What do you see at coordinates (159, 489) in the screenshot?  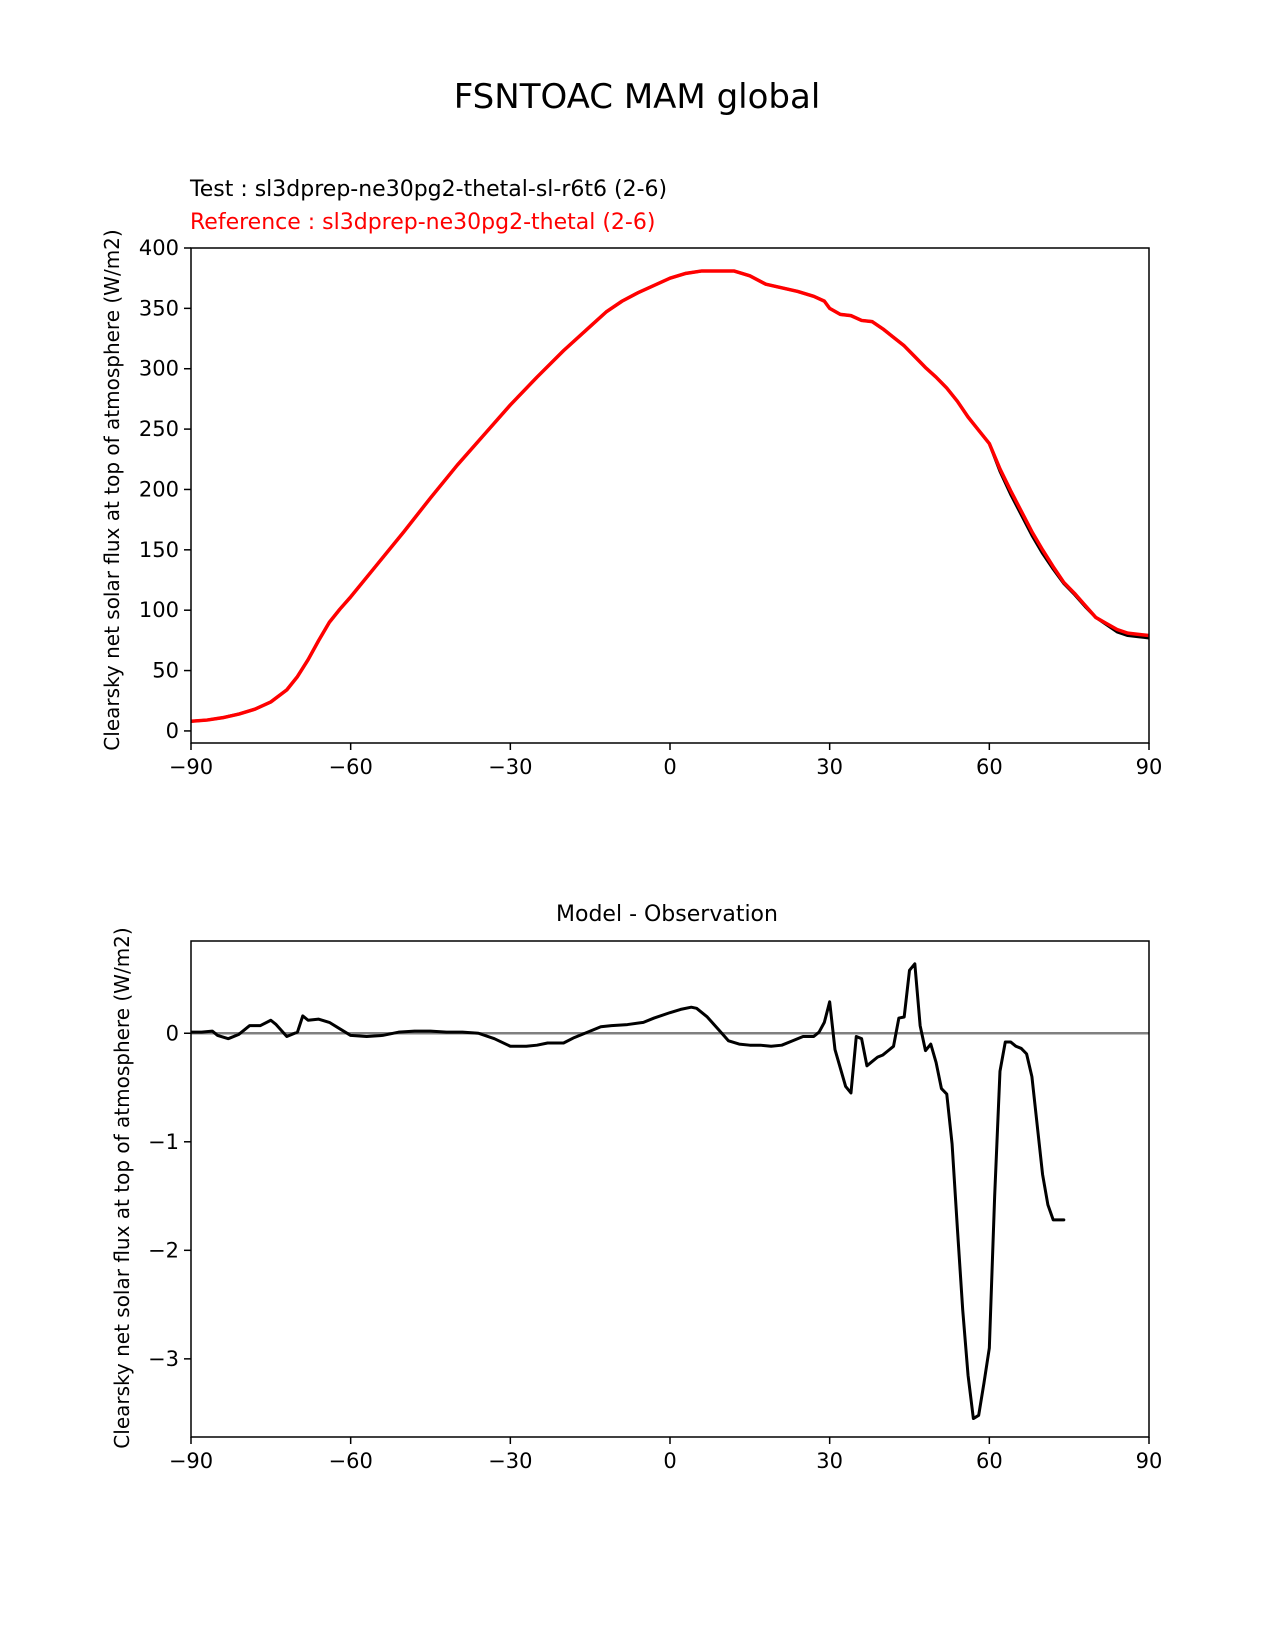 I see `y-tick-label: 200` at bounding box center [159, 489].